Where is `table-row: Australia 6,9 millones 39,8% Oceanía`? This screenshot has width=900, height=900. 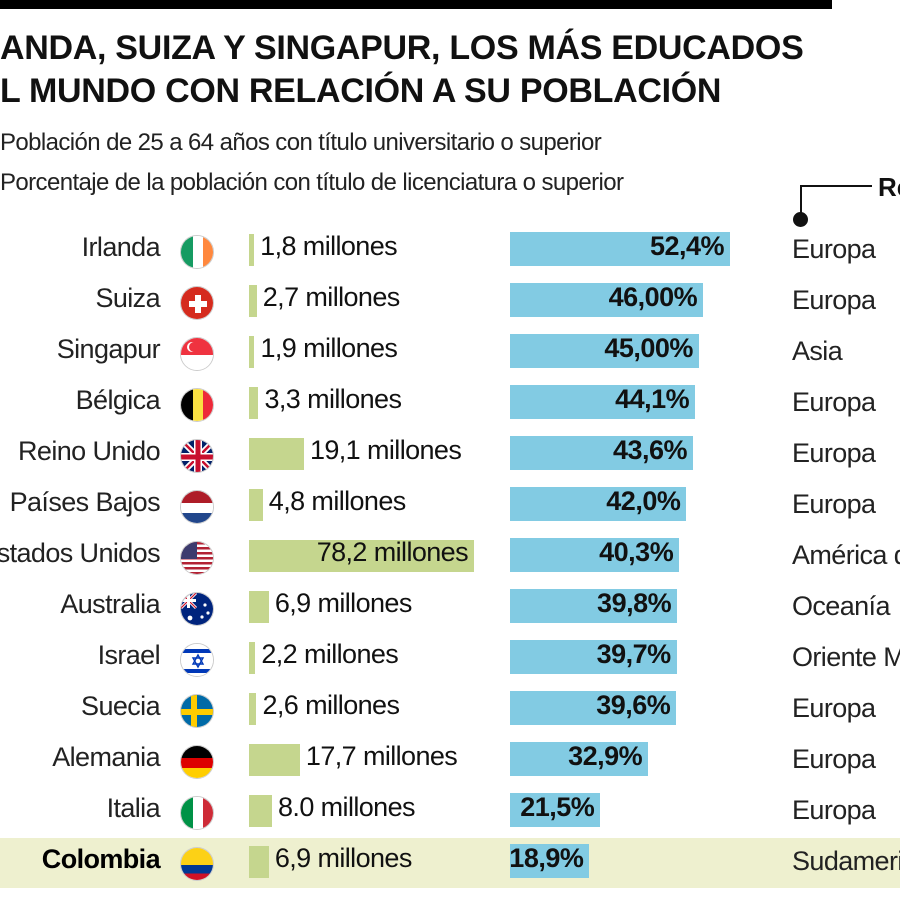 table-row: Australia 6,9 millones 39,8% Oceanía is located at coordinates (450, 608).